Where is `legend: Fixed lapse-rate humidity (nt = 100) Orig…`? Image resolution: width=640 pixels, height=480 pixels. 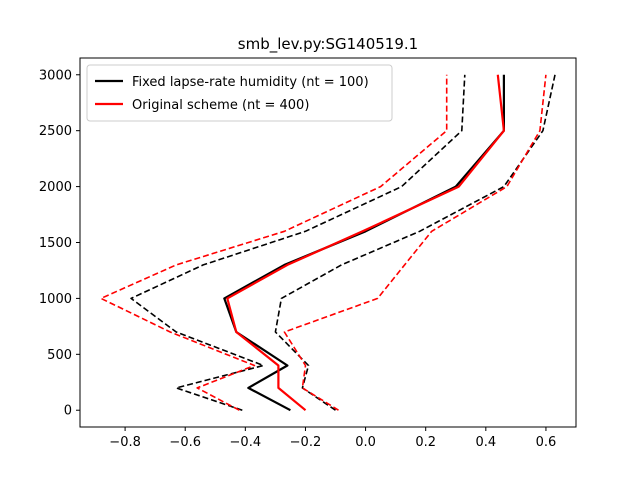 legend: Fixed lapse-rate humidity (nt = 100) Orig… is located at coordinates (239, 93).